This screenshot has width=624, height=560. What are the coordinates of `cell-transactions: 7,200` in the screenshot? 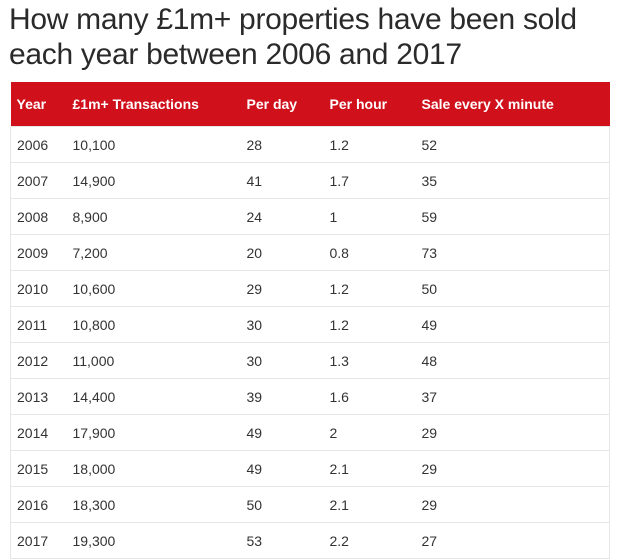 It's located at (153, 252).